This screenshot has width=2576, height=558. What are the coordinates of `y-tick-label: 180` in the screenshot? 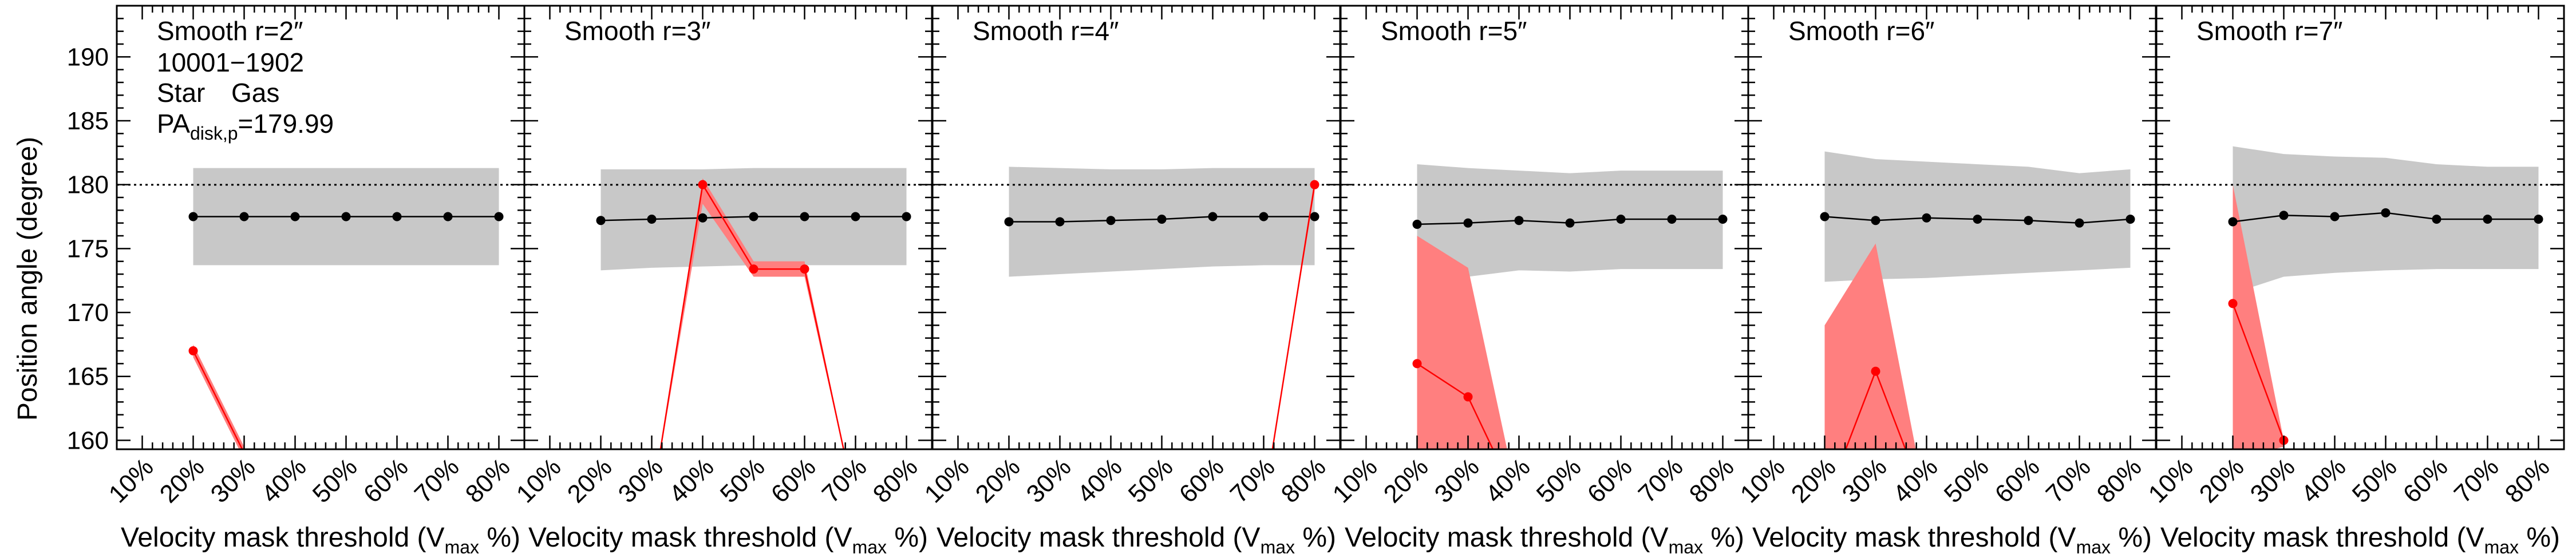 It's located at (88, 185).